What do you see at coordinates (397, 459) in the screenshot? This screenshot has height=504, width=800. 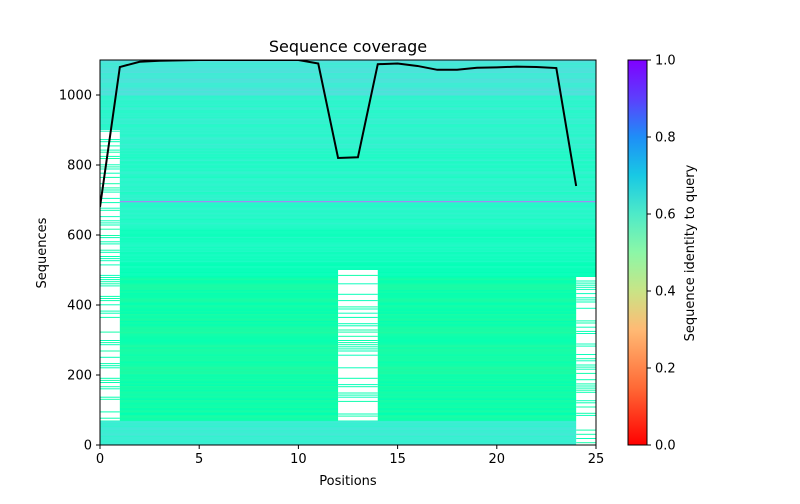 I see `x-tick-label: 15` at bounding box center [397, 459].